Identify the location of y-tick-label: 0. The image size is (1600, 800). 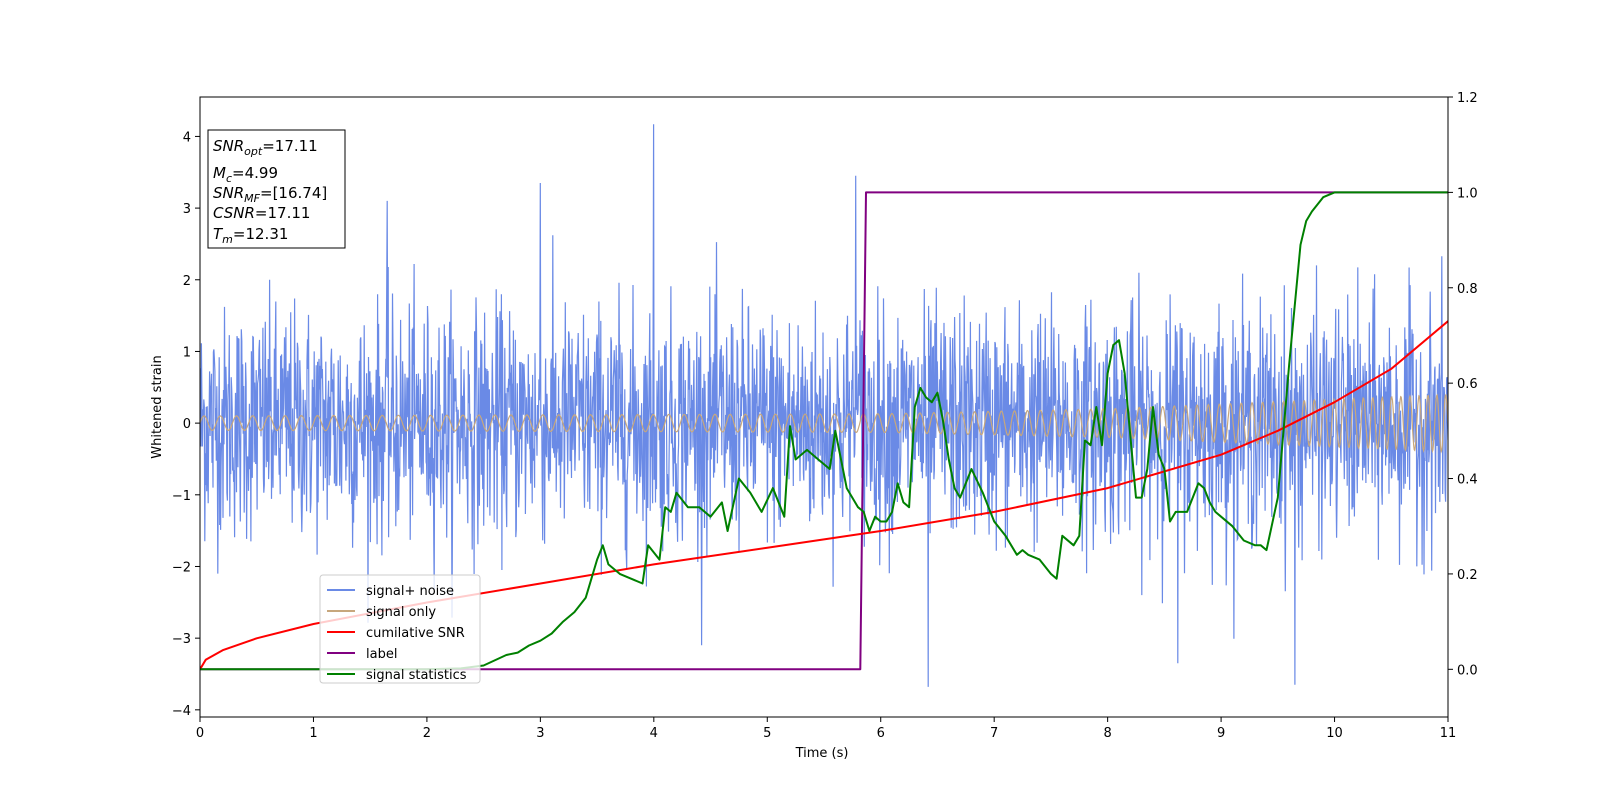
(187, 424).